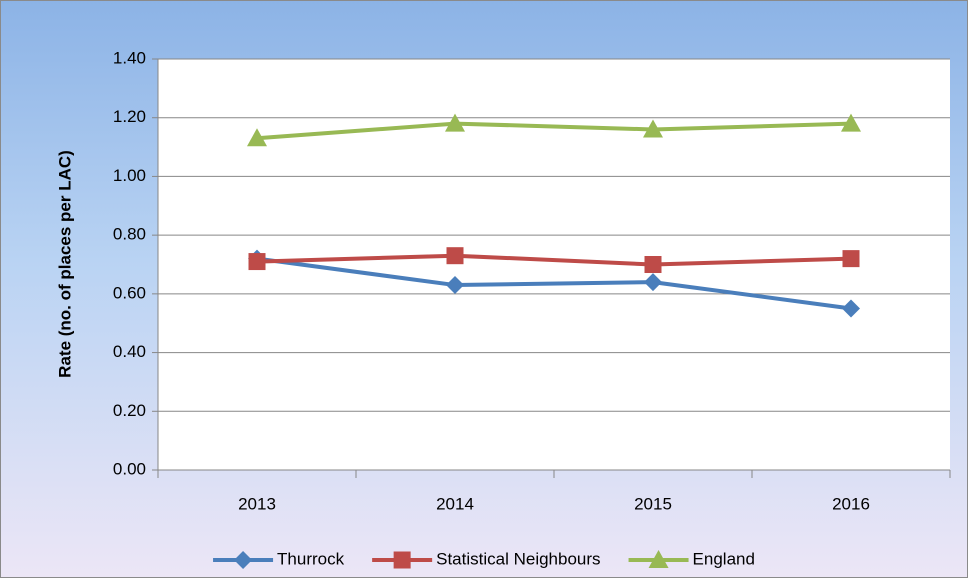  What do you see at coordinates (129, 175) in the screenshot?
I see `y-tick-label: 1.00` at bounding box center [129, 175].